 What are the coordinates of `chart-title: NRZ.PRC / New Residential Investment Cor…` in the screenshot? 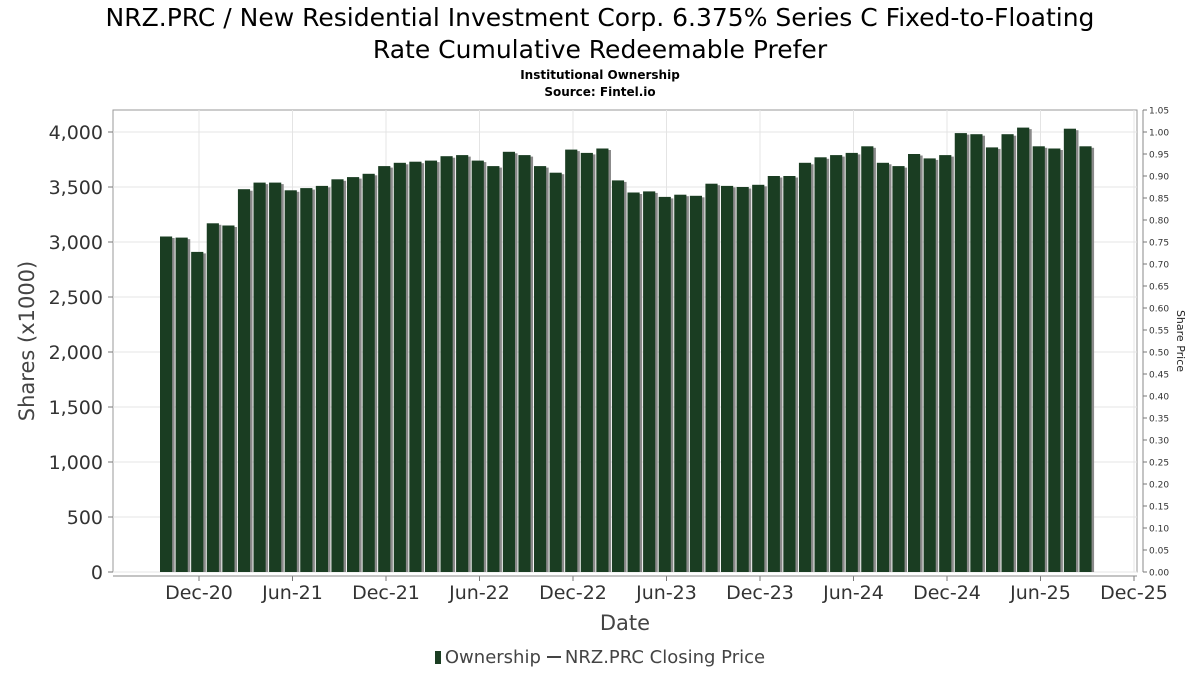 It's located at (600, 34).